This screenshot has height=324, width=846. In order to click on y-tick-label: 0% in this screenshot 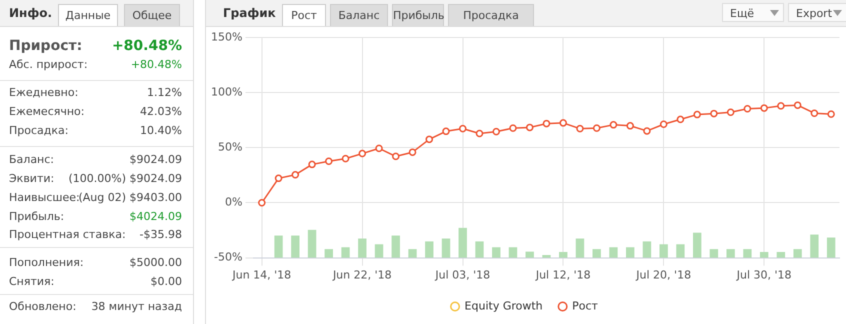, I will do `click(233, 202)`.